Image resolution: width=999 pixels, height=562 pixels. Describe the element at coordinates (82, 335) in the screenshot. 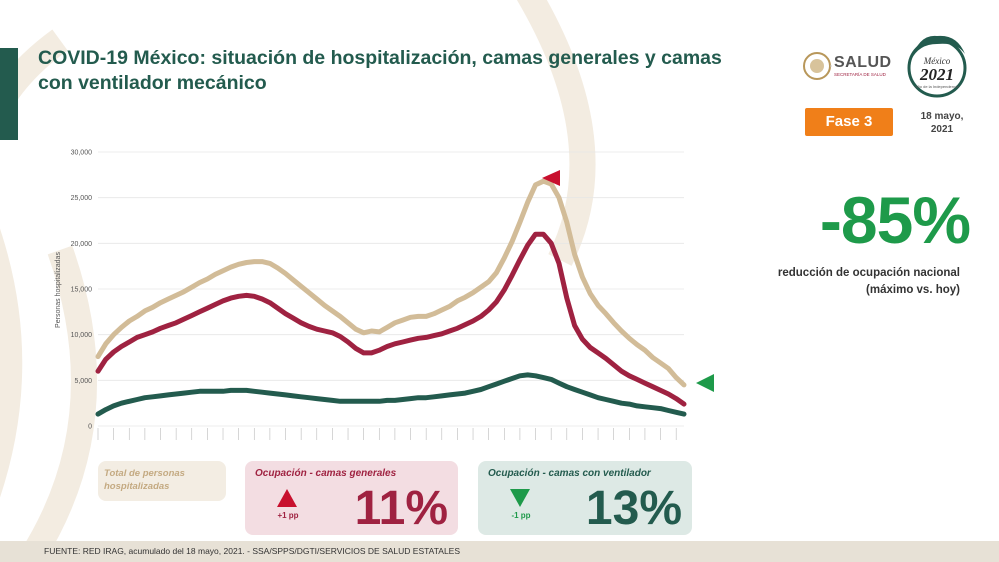

I see `y-tick-label: 10,000` at that location.